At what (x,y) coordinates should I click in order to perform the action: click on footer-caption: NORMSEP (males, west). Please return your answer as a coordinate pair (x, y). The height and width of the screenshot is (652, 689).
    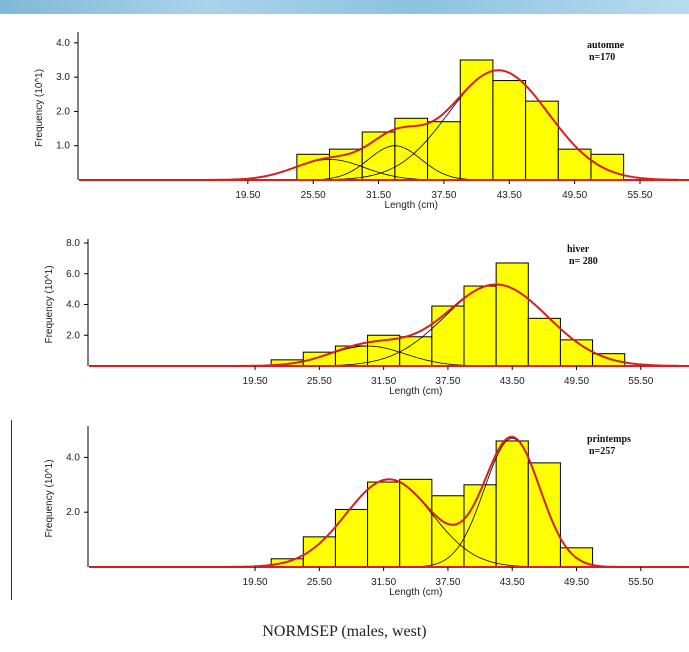
    Looking at the image, I should click on (344, 631).